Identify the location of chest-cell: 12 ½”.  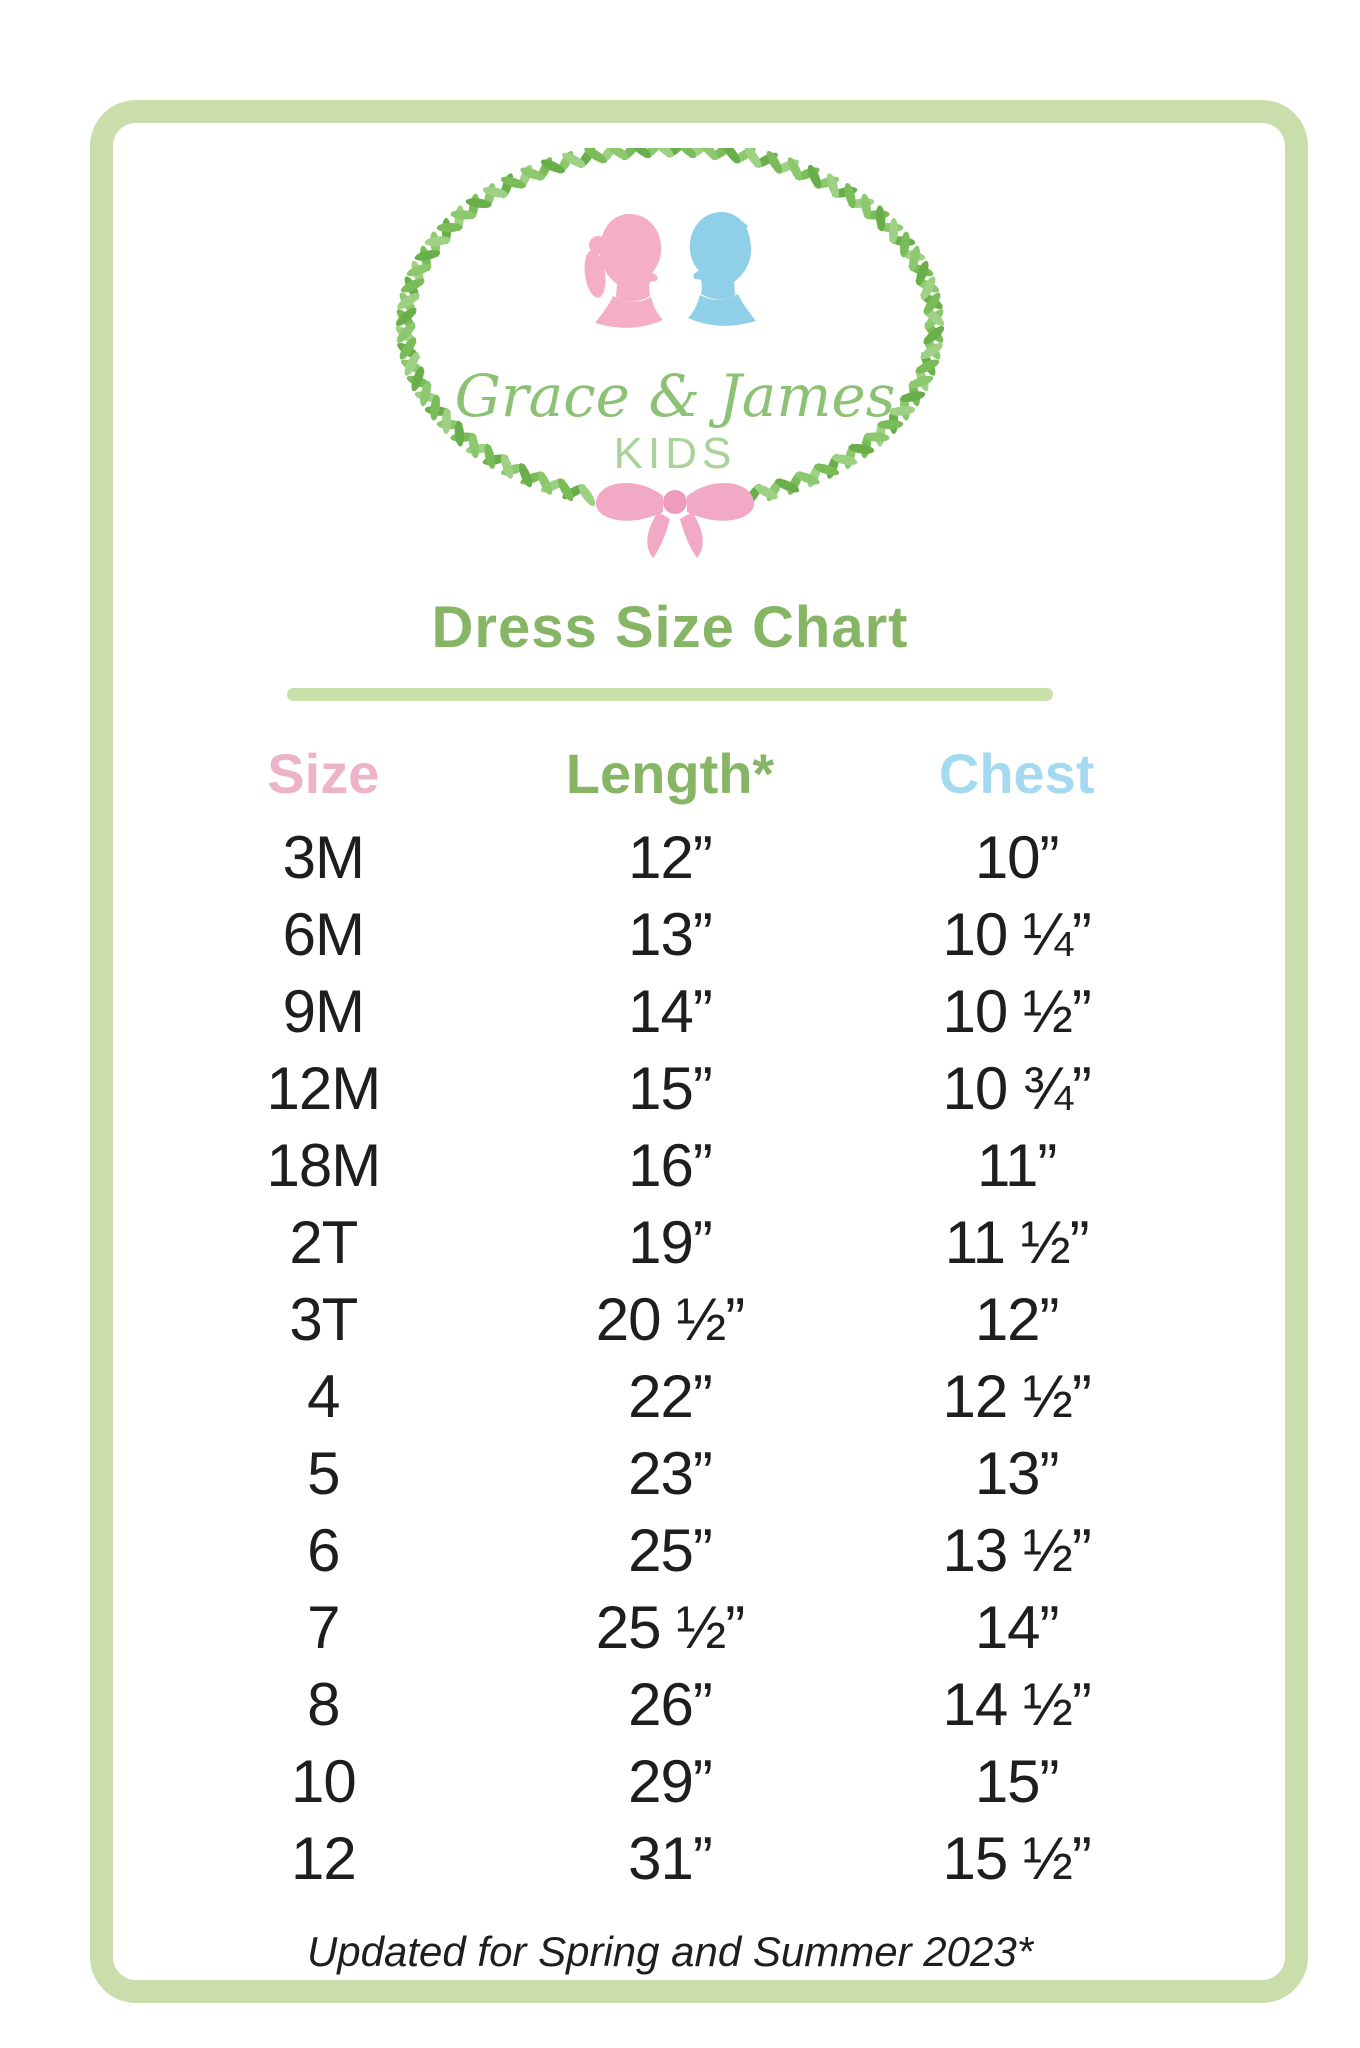
(1016, 1396).